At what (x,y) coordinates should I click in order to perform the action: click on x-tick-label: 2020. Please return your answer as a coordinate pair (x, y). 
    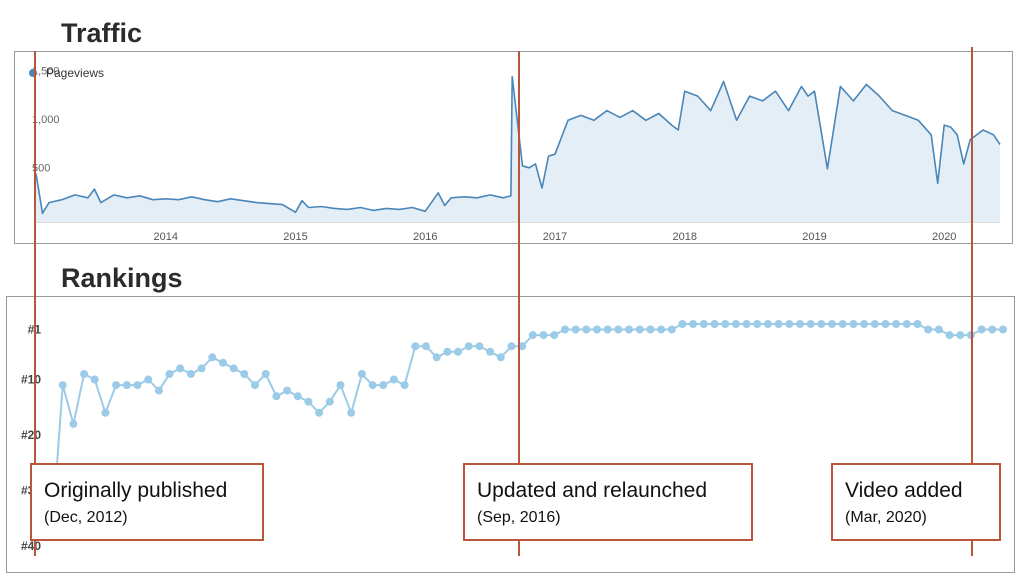
    Looking at the image, I should click on (944, 237).